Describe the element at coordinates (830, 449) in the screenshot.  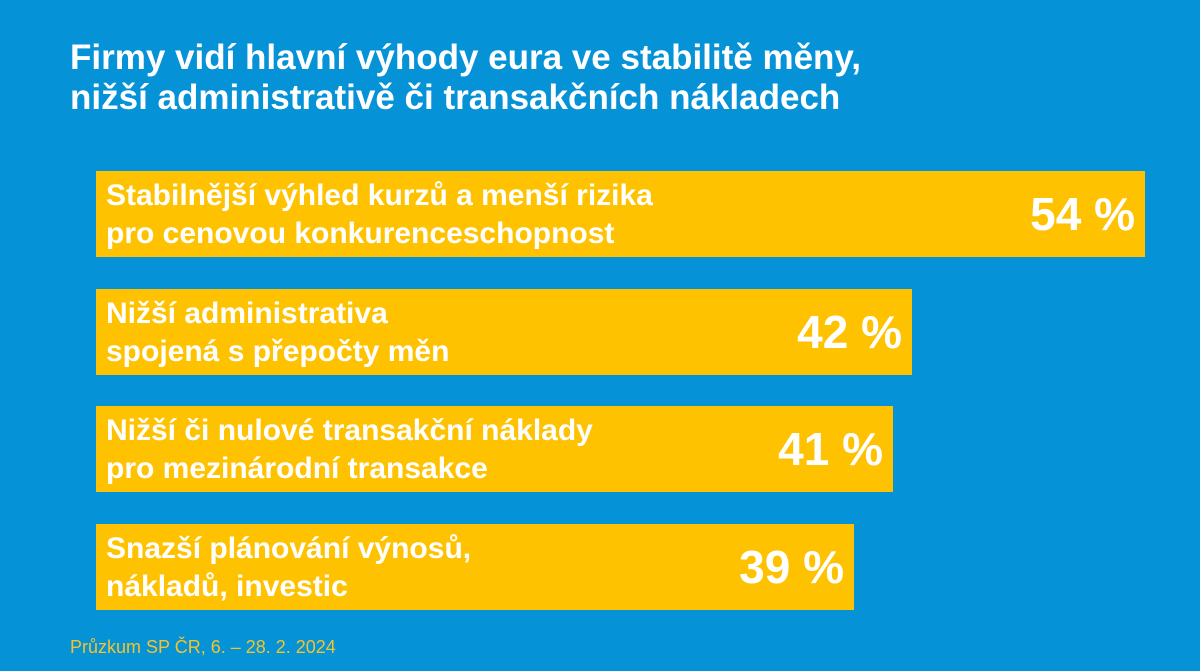
I see `bar-value-label: 41 %` at that location.